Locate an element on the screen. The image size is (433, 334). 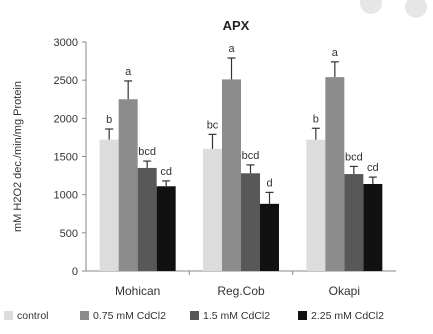
bar-0-75-mm-cdcl2-reg-cob is located at coordinates (231, 175).